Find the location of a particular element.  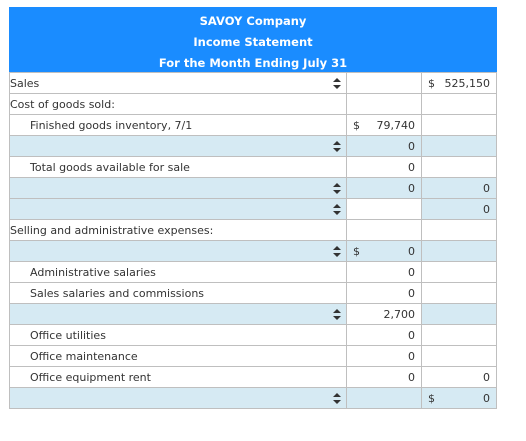

amount-input: $ 525,150 is located at coordinates (459, 83).